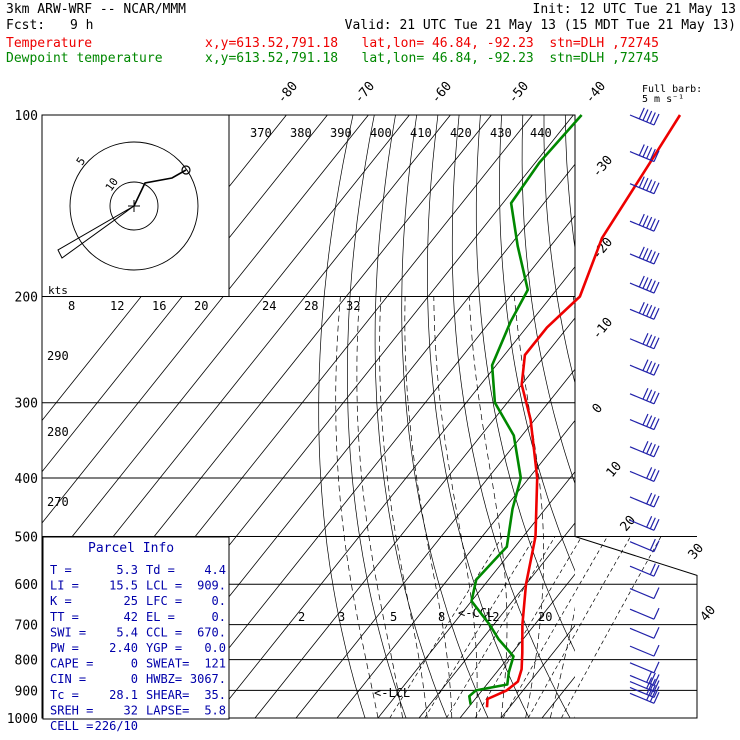 Image resolution: width=740 pixels, height=740 pixels. Describe the element at coordinates (26, 404) in the screenshot. I see `pressure-tick-label: 300` at that location.